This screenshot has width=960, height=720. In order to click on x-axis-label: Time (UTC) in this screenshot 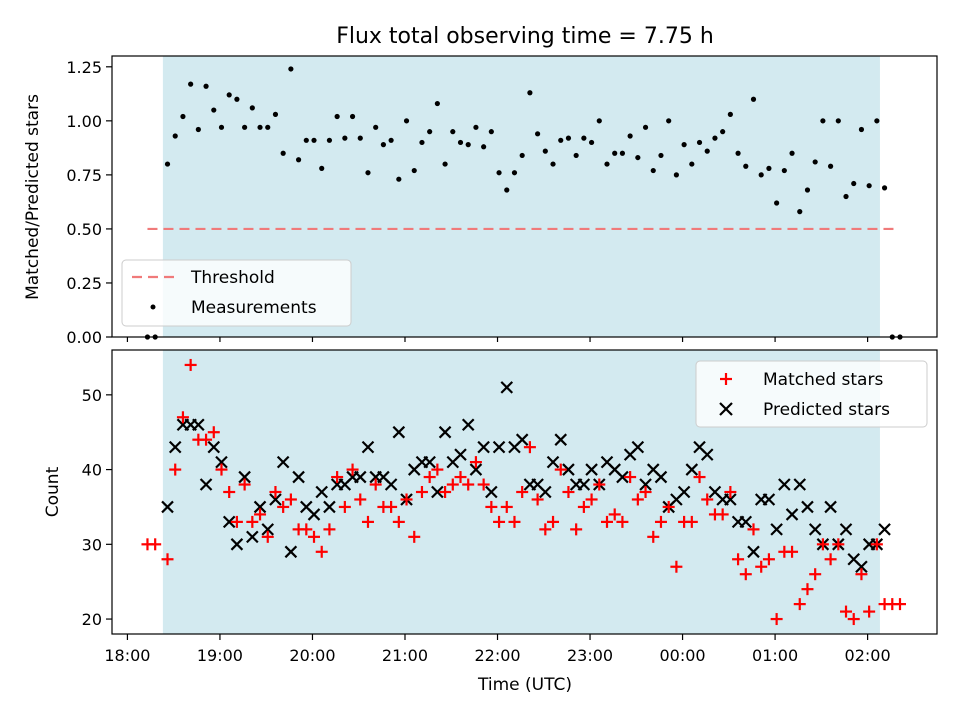, I will do `click(524, 685)`.